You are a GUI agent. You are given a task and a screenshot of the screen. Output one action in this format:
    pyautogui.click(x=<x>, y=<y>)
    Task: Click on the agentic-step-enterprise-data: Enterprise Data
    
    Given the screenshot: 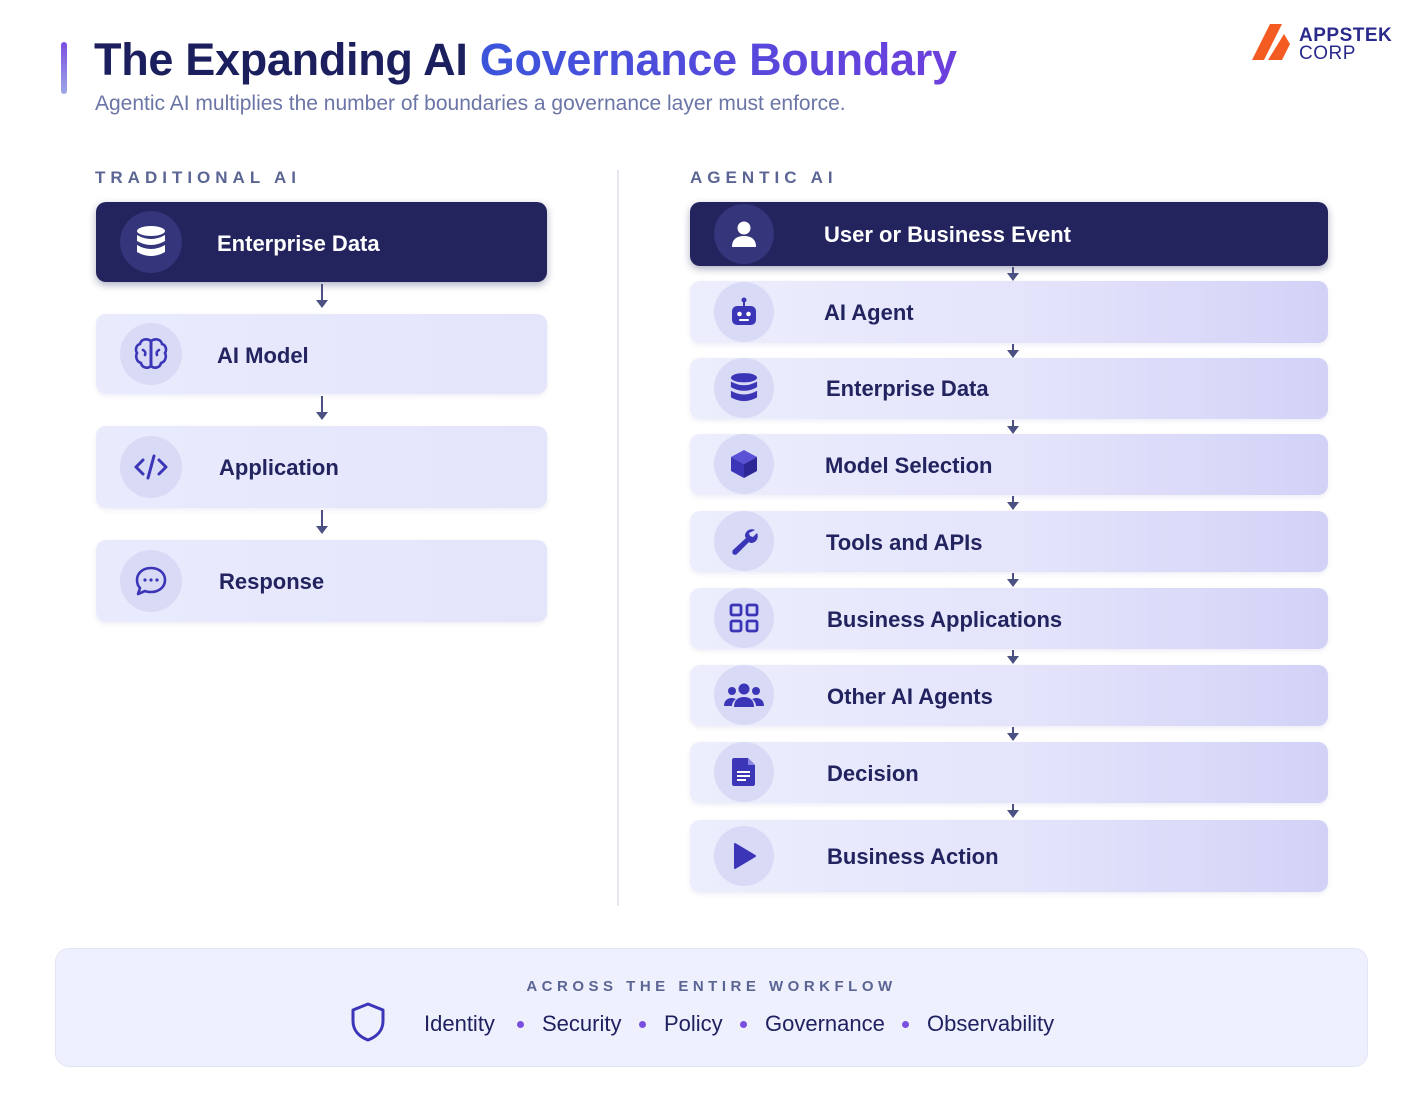 What is the action you would take?
    pyautogui.click(x=1009, y=388)
    